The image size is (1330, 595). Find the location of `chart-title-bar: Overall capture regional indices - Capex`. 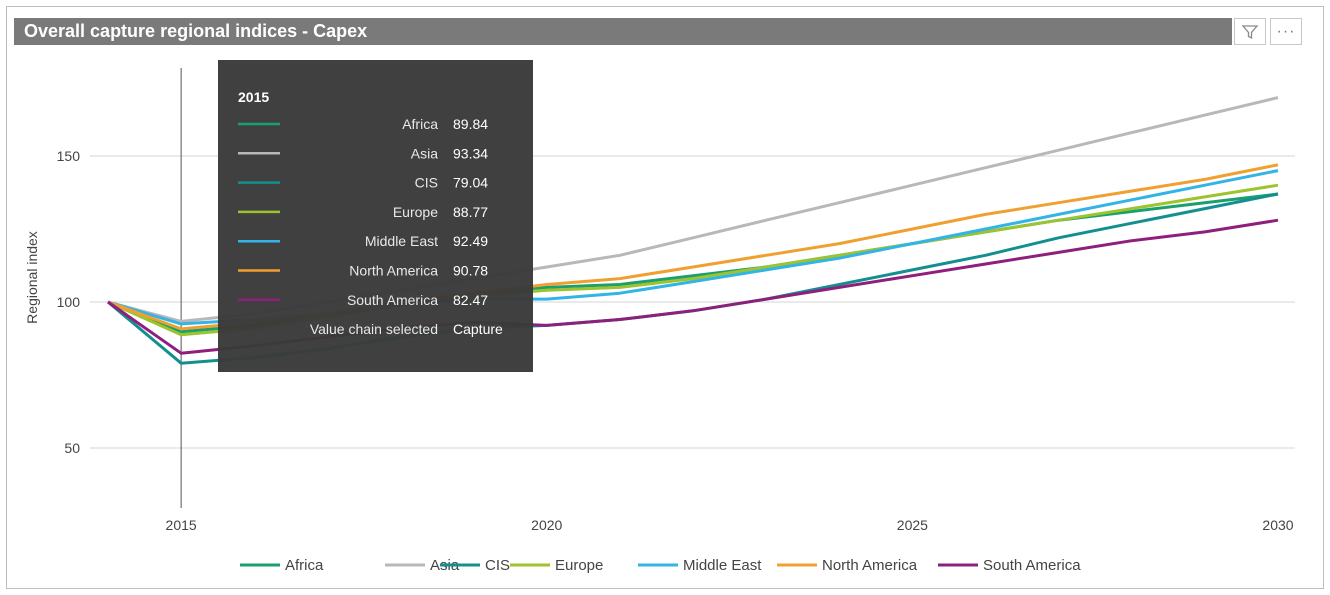

chart-title-bar: Overall capture regional indices - Capex is located at coordinates (623, 31).